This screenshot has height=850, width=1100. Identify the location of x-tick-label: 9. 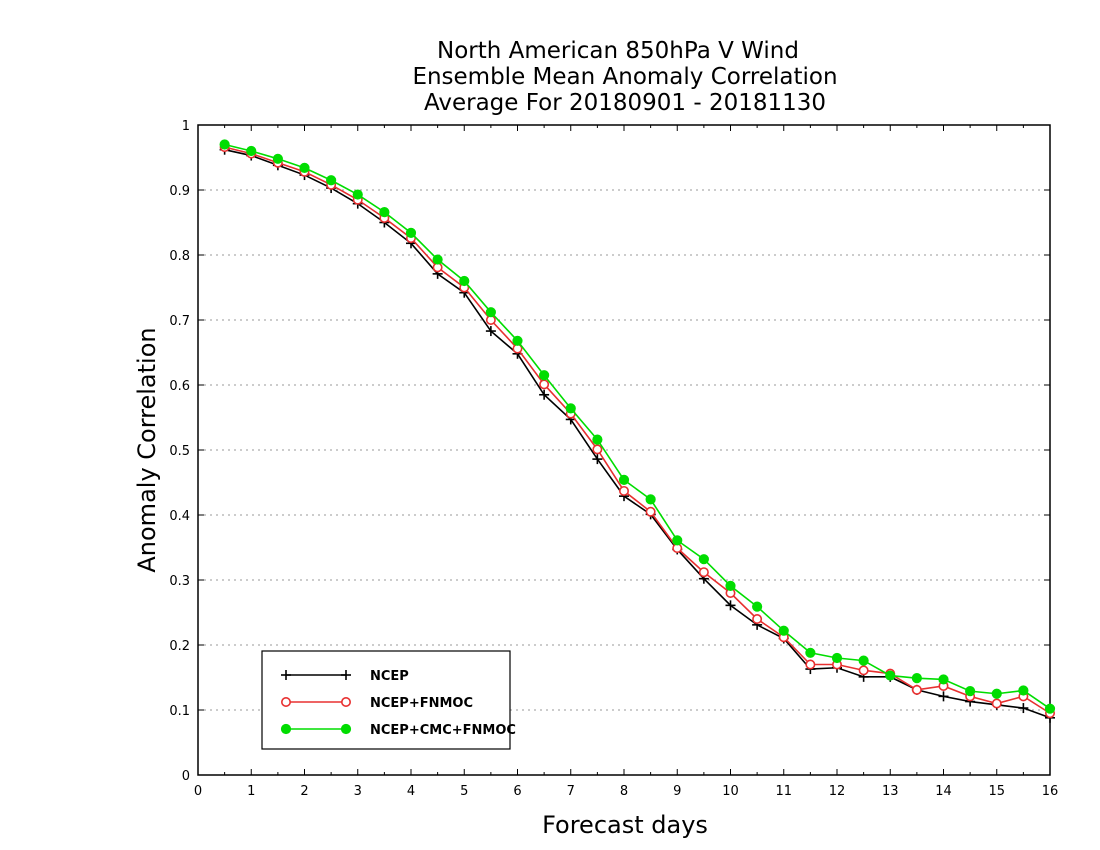
(677, 791).